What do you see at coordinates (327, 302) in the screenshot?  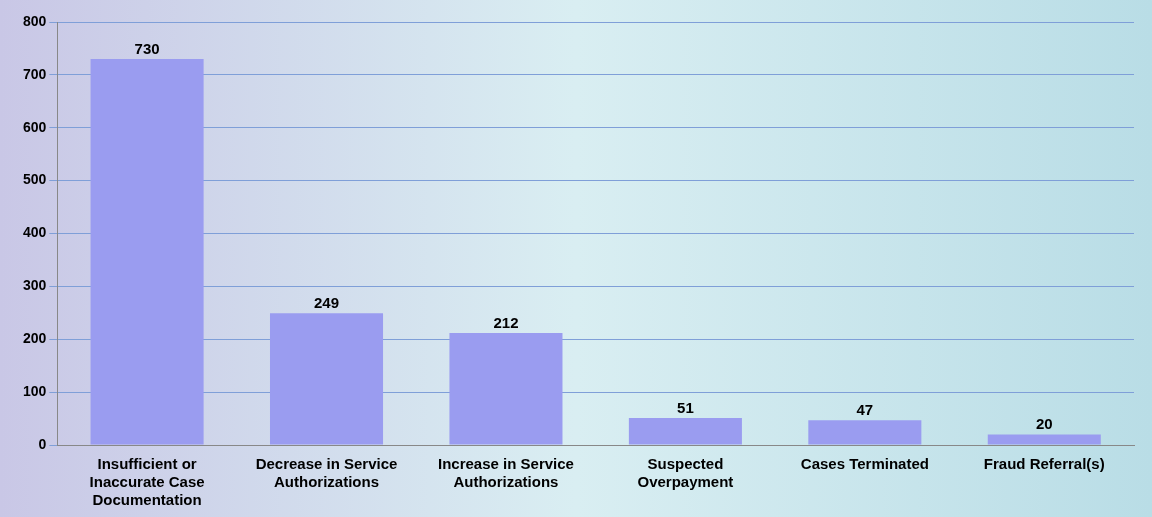 I see `data-label: 249` at bounding box center [327, 302].